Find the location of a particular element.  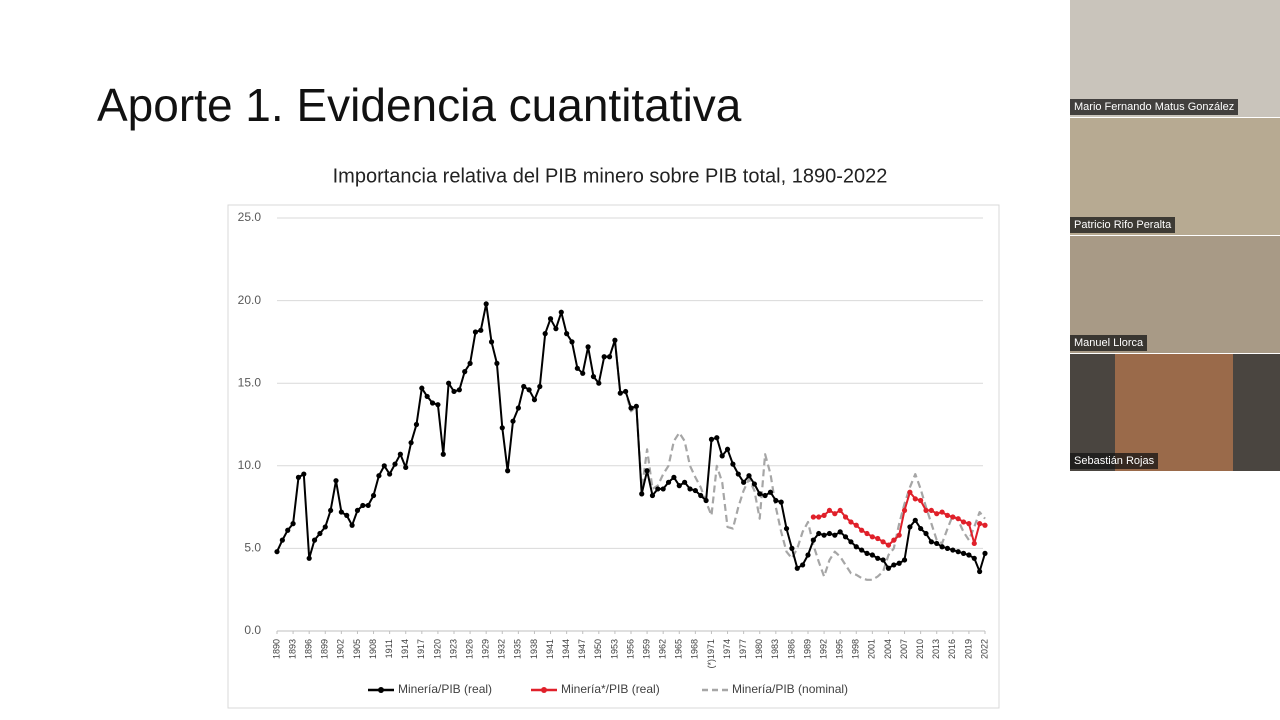

x-tick-label: 1947 is located at coordinates (582, 649).